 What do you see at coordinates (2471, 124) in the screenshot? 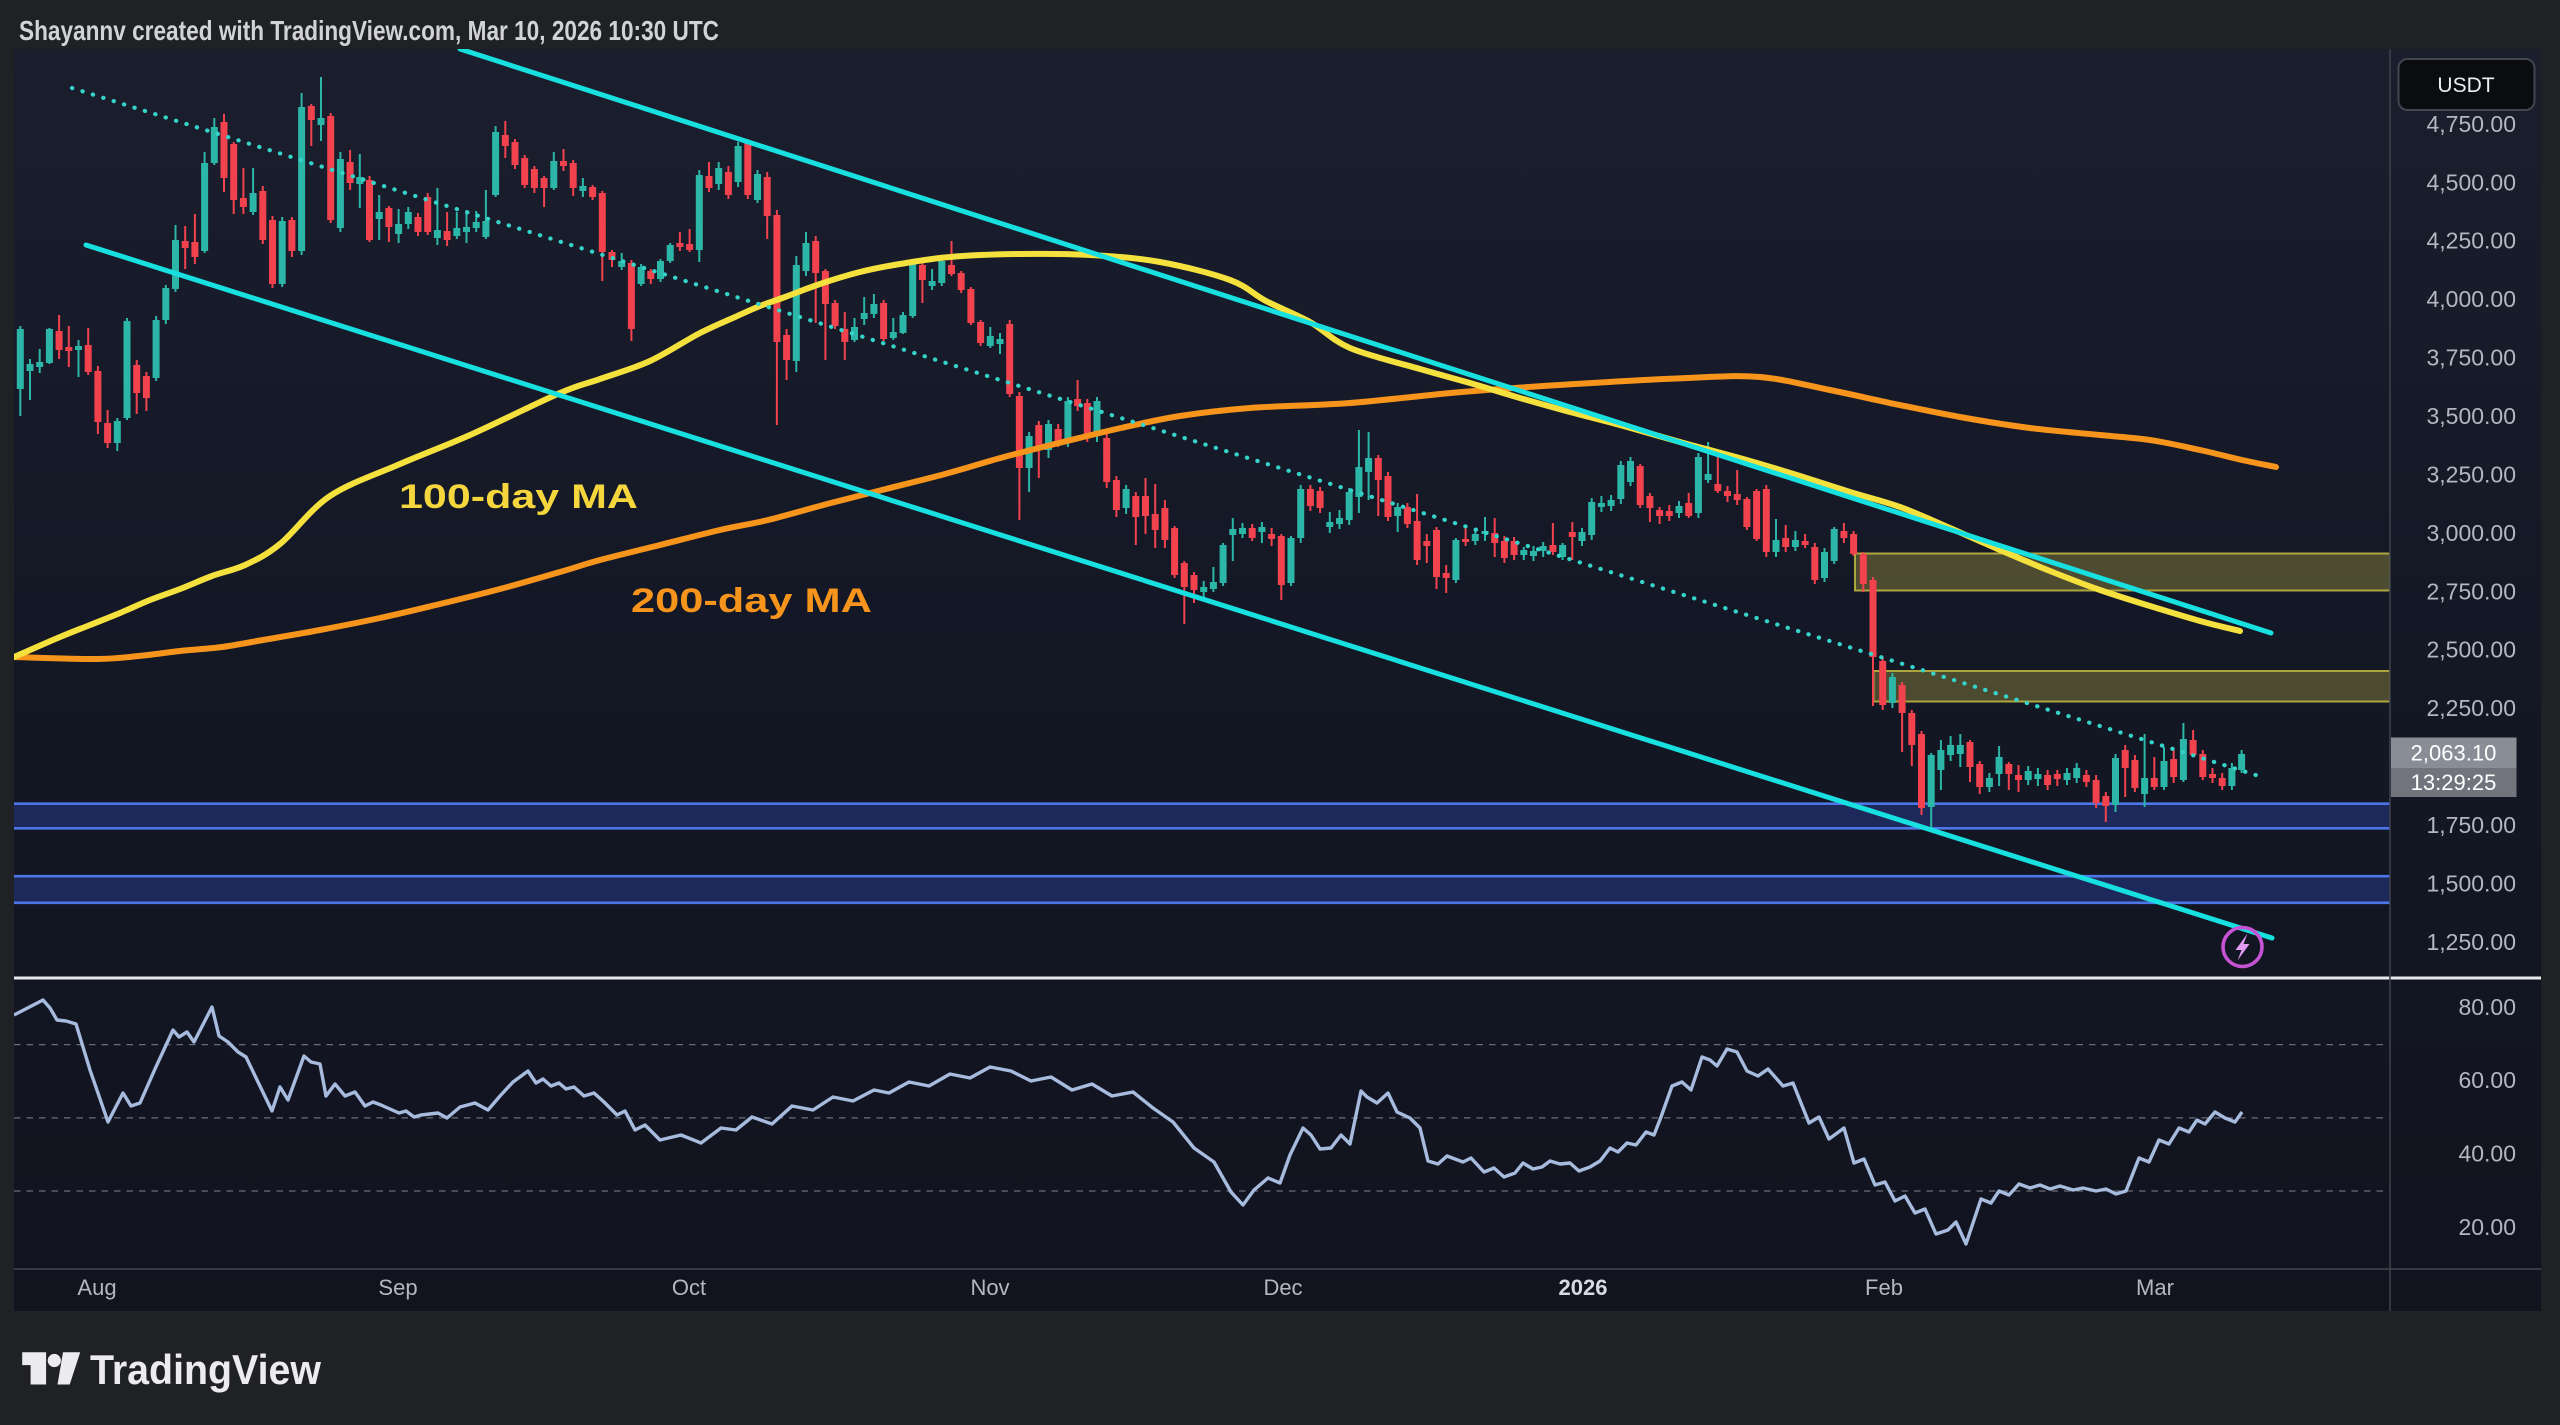
I see `svg-text: 4,750.00` at bounding box center [2471, 124].